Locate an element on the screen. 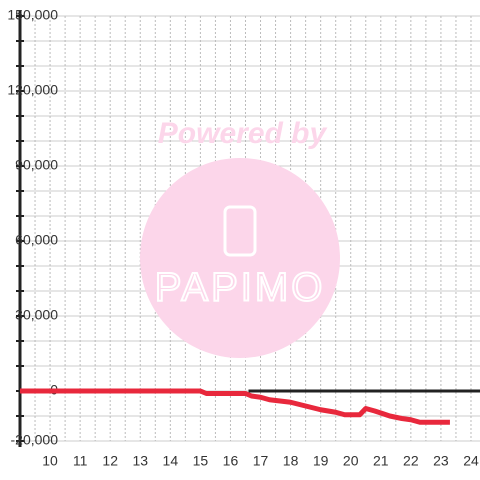 This screenshot has height=480, width=480. data-line is located at coordinates (235, 406).